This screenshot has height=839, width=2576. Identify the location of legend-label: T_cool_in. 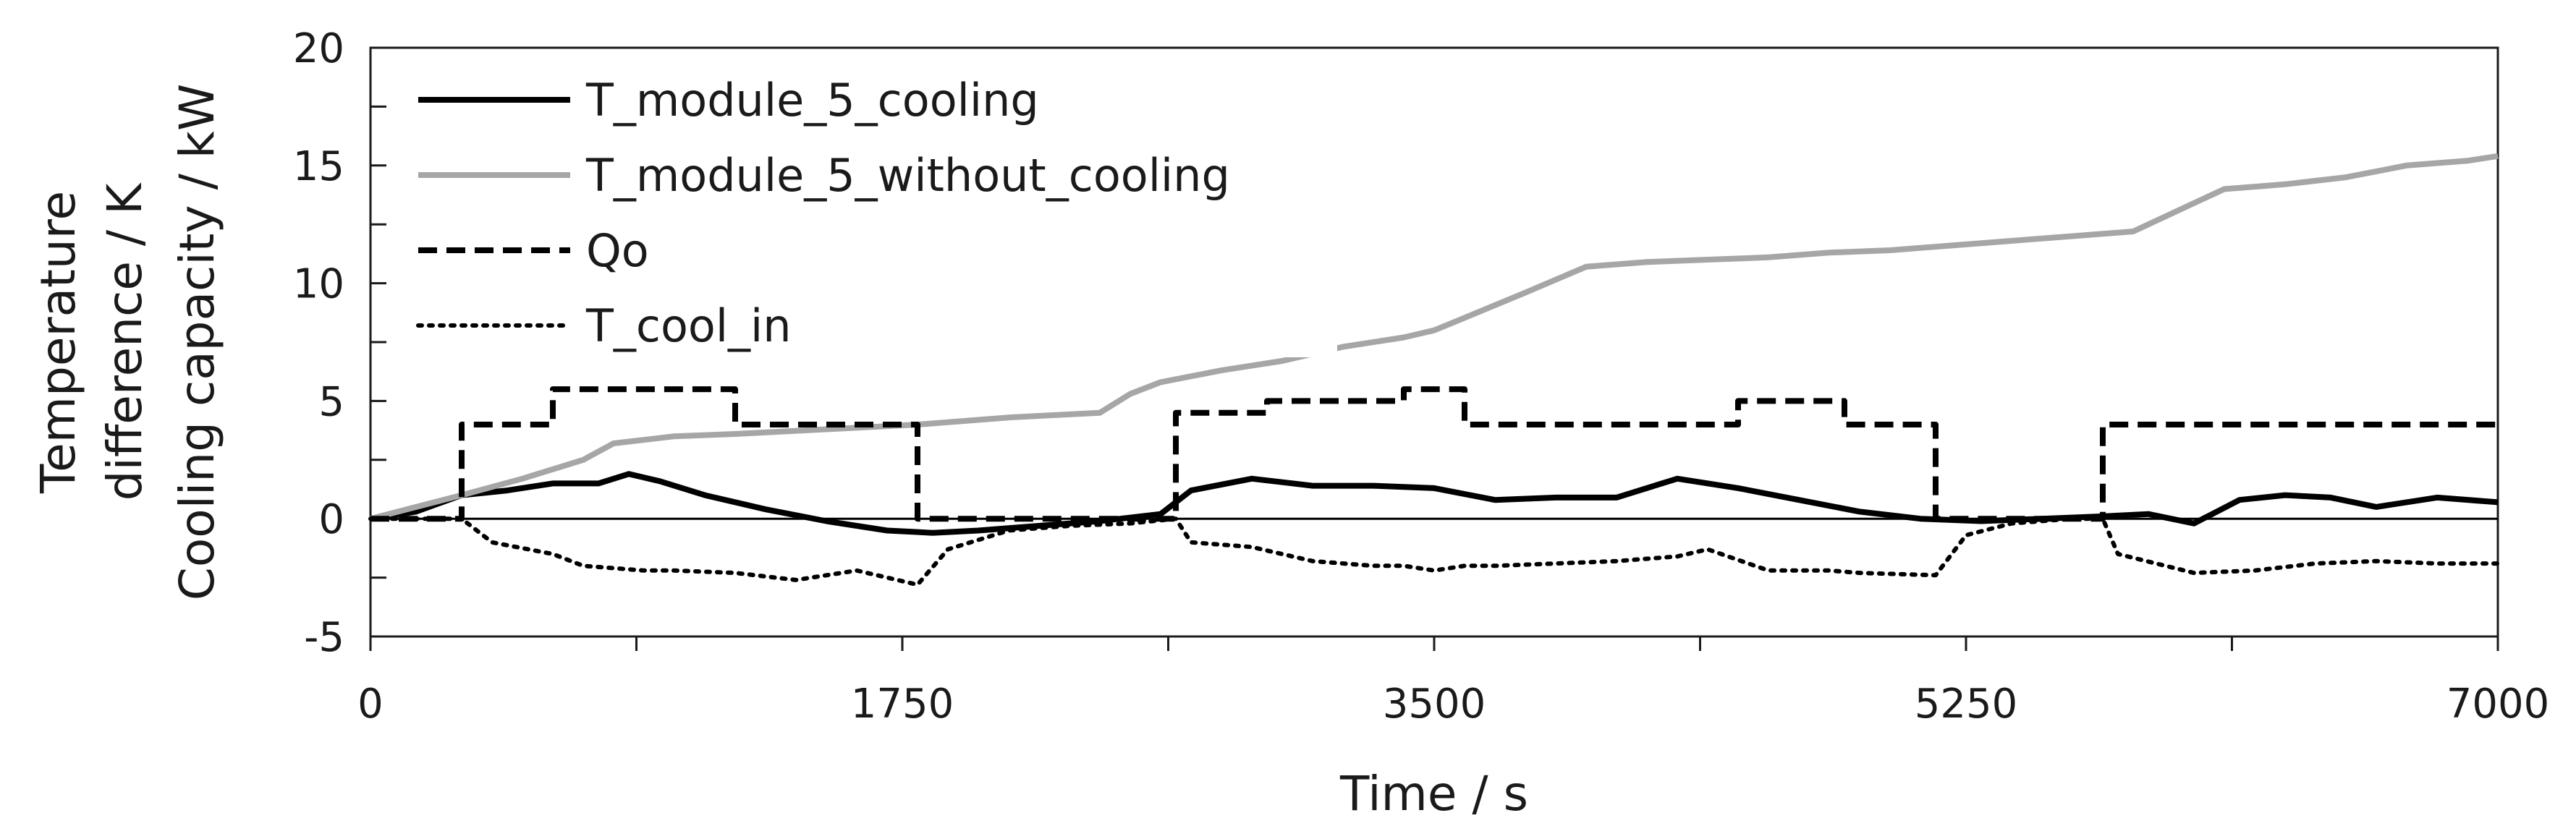
(688, 325).